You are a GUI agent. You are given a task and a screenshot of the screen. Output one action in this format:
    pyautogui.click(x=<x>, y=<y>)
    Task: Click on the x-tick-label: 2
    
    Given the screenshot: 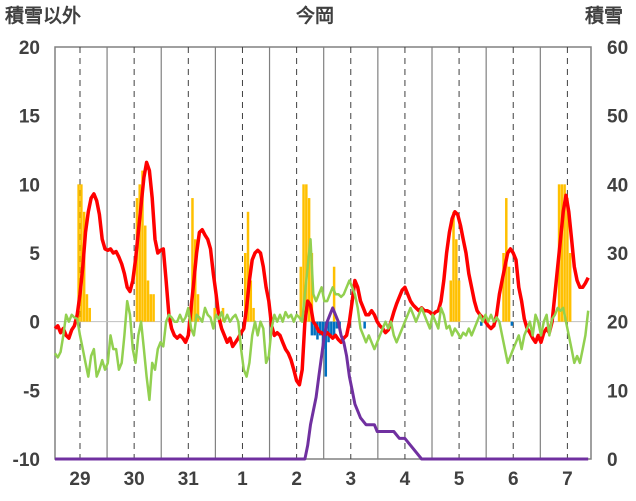 What is the action you would take?
    pyautogui.click(x=296, y=479)
    